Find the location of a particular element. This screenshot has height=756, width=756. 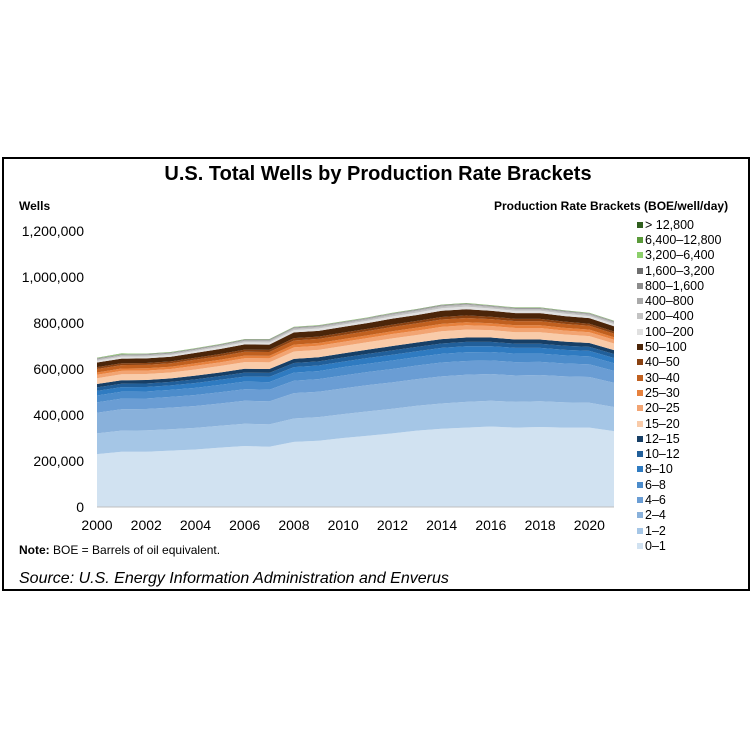

legend-label: 20–25 is located at coordinates (662, 408).